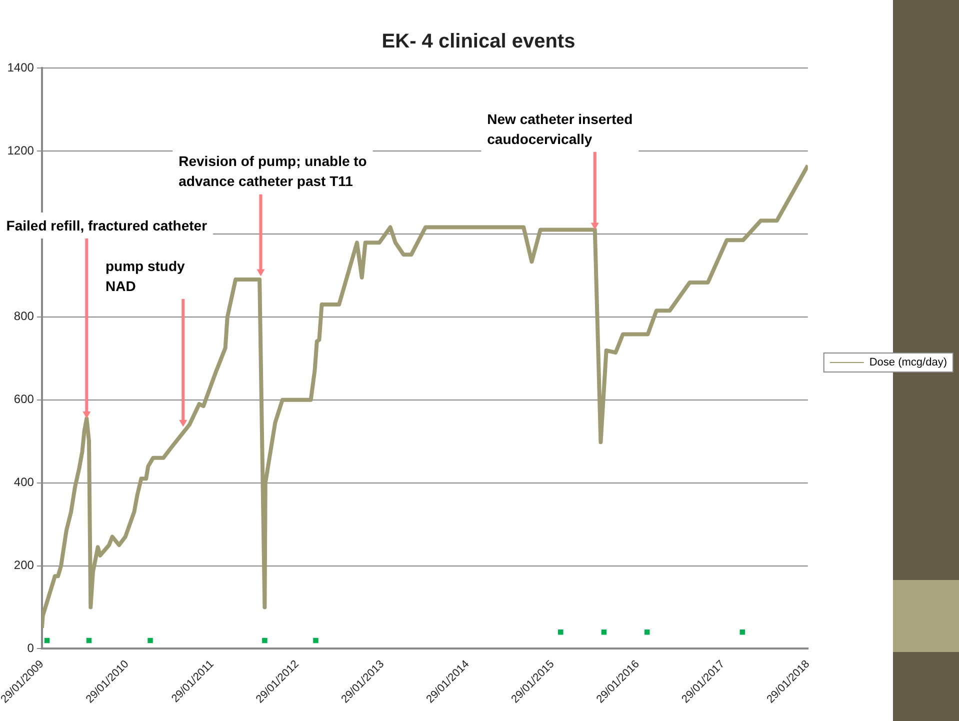 Image resolution: width=959 pixels, height=721 pixels. Describe the element at coordinates (24, 482) in the screenshot. I see `y-tick-label: 400` at that location.